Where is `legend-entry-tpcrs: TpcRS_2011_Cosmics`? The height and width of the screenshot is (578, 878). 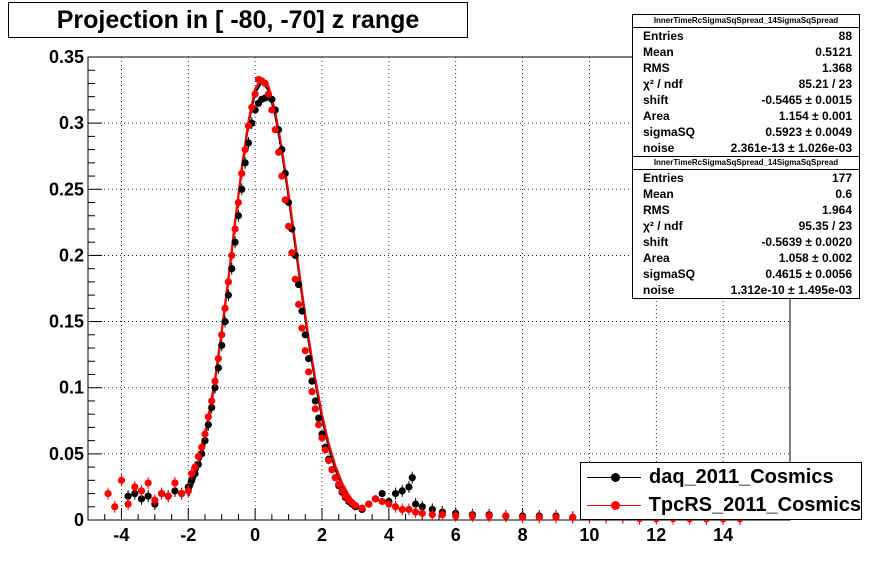 legend-entry-tpcrs: TpcRS_2011_Cosmics is located at coordinates (721, 505).